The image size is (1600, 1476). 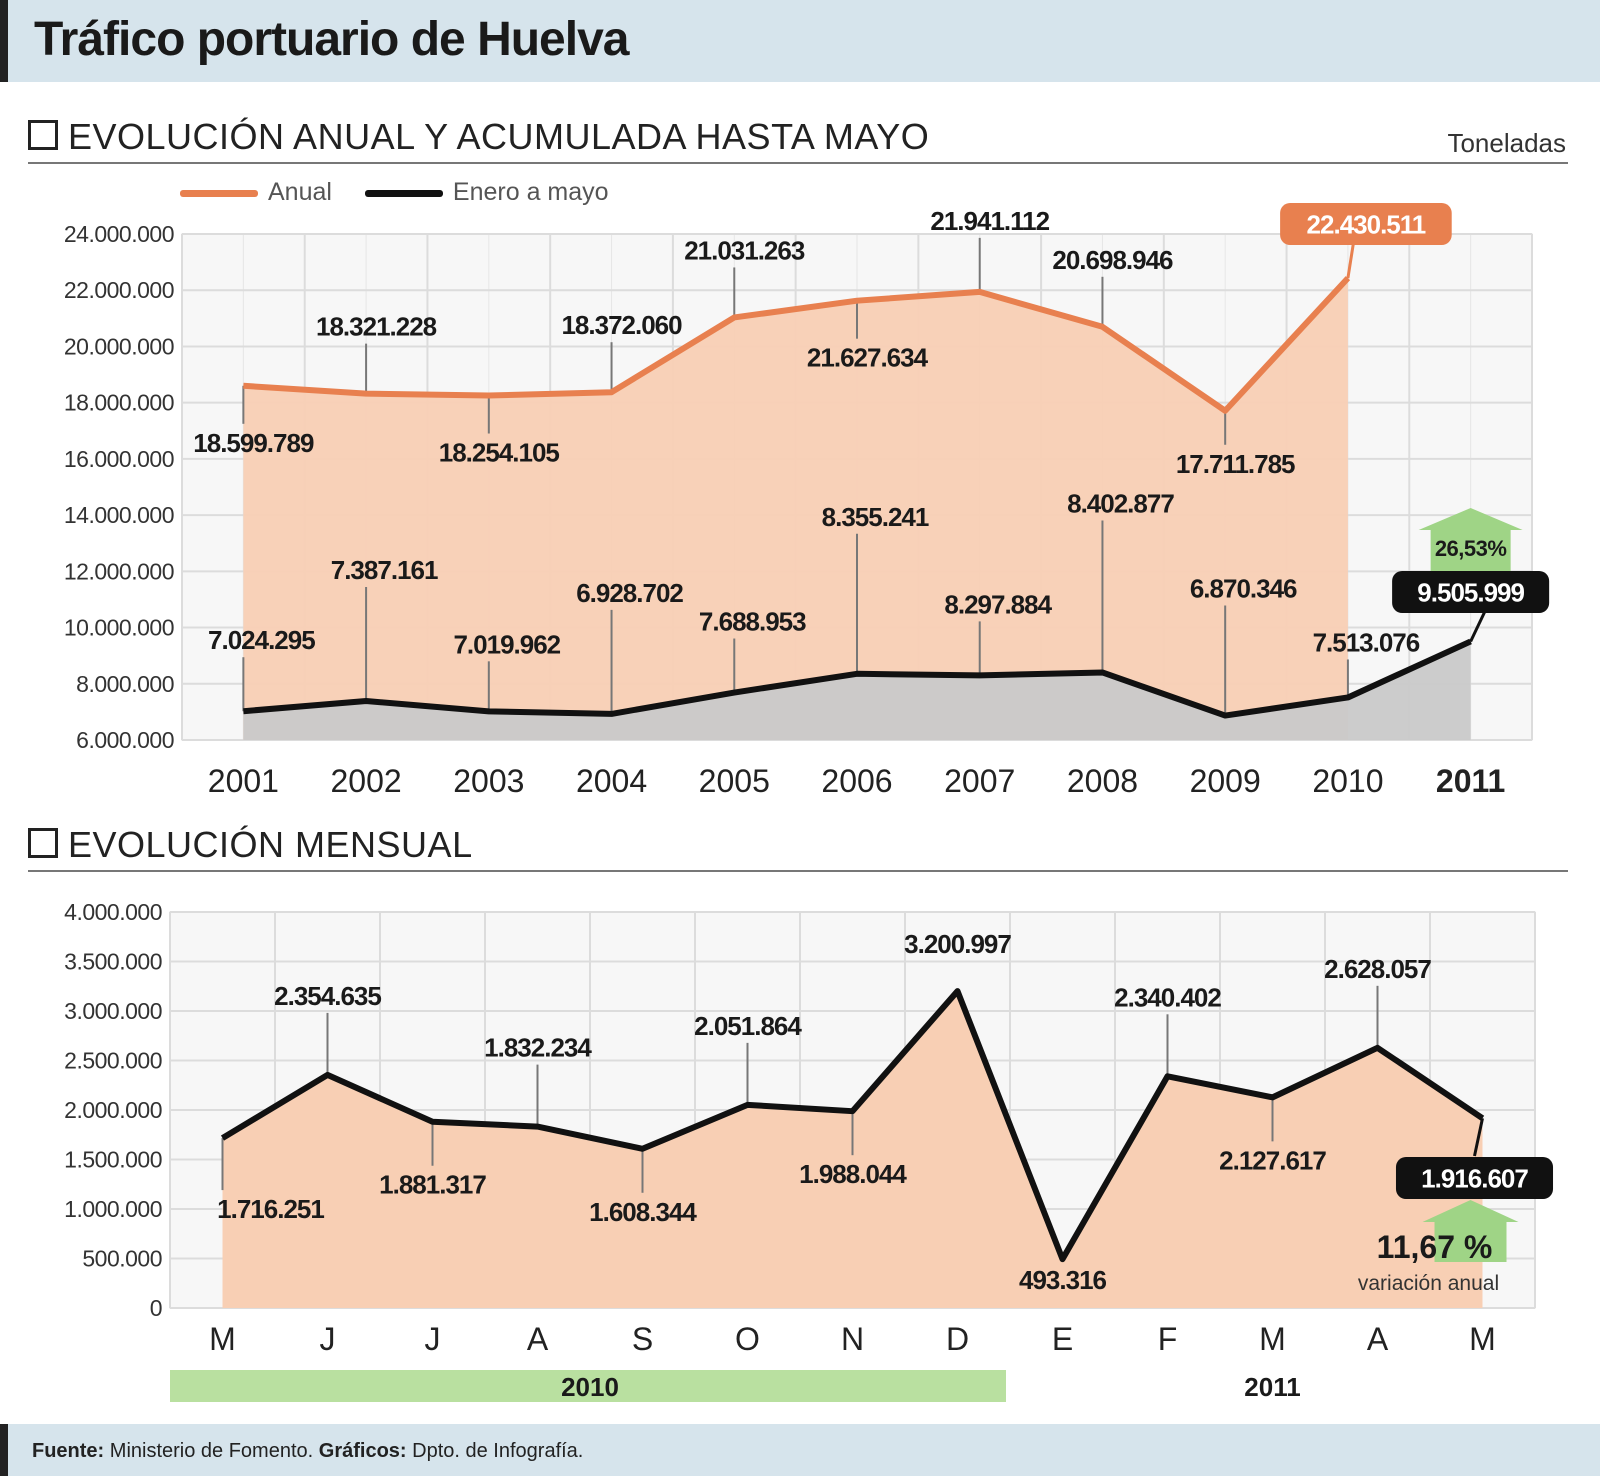 What do you see at coordinates (1102, 781) in the screenshot?
I see `x-tick-label: 2008` at bounding box center [1102, 781].